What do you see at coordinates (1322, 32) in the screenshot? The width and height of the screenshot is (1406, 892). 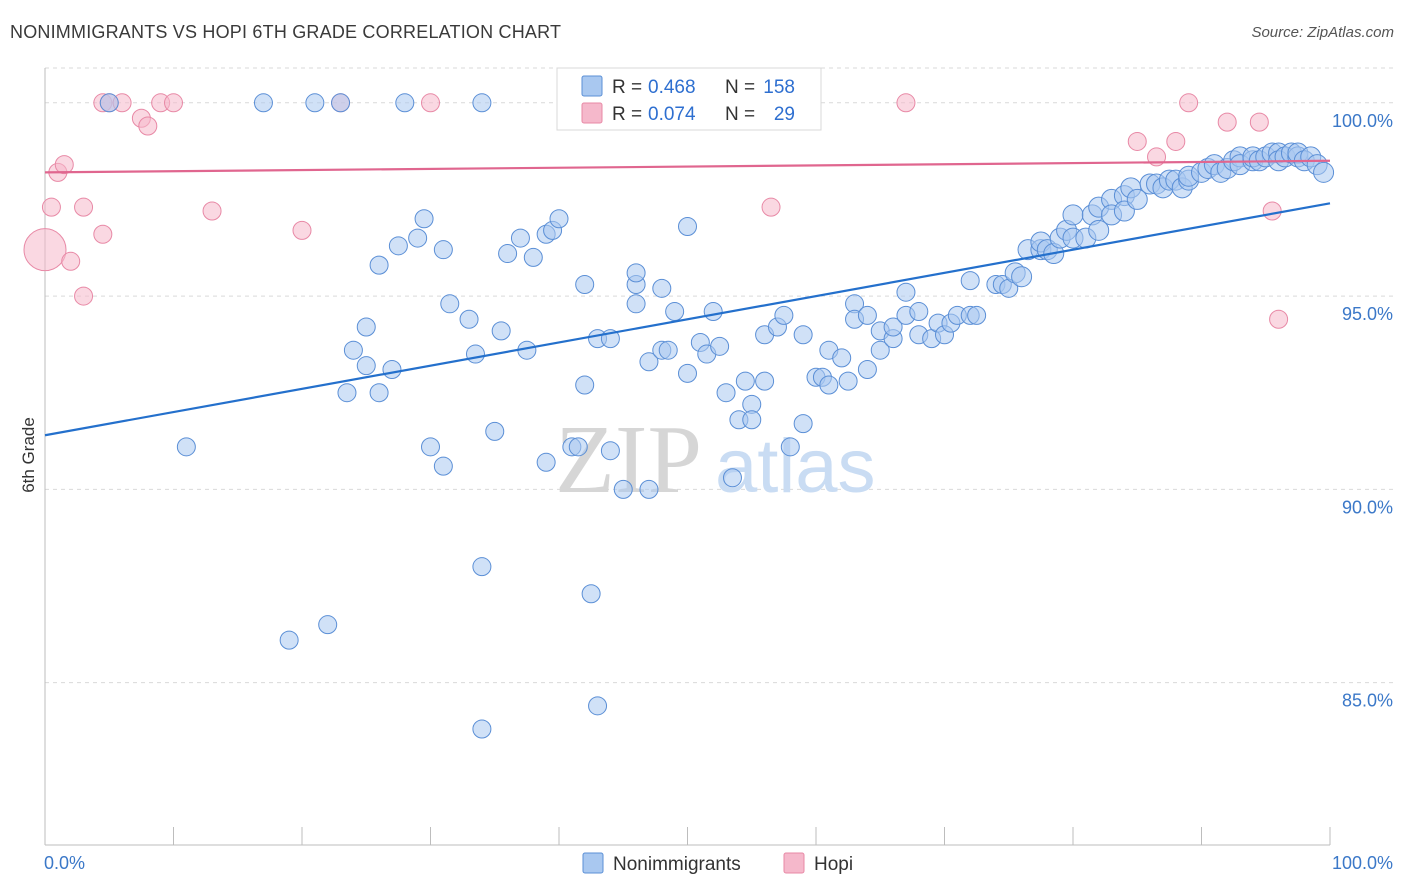 I see `source-label: Source: ZipAtlas.com` at bounding box center [1322, 32].